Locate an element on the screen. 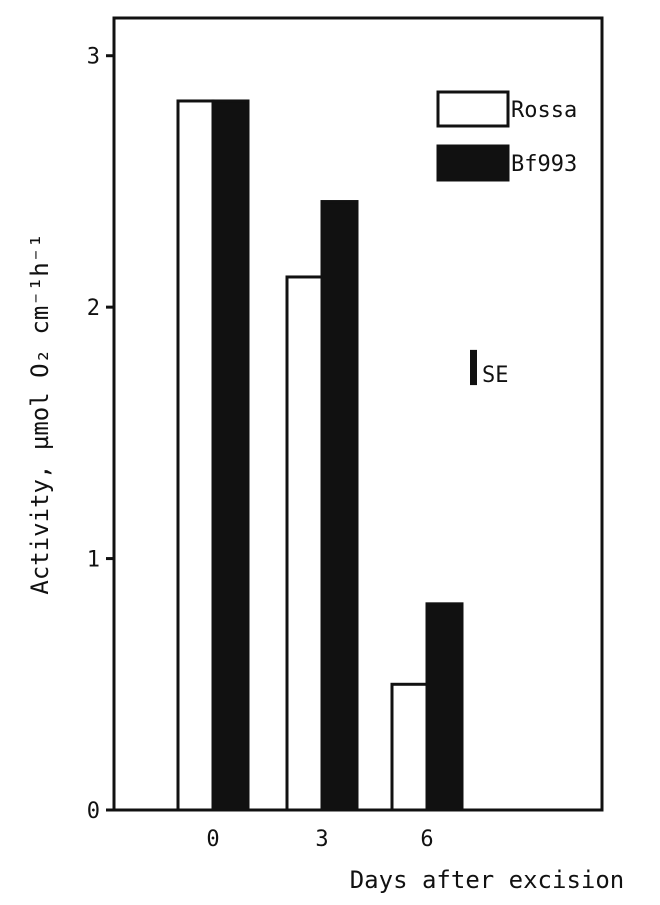 The width and height of the screenshot is (660, 905). legend-label-bf993: Bf993 is located at coordinates (544, 164).